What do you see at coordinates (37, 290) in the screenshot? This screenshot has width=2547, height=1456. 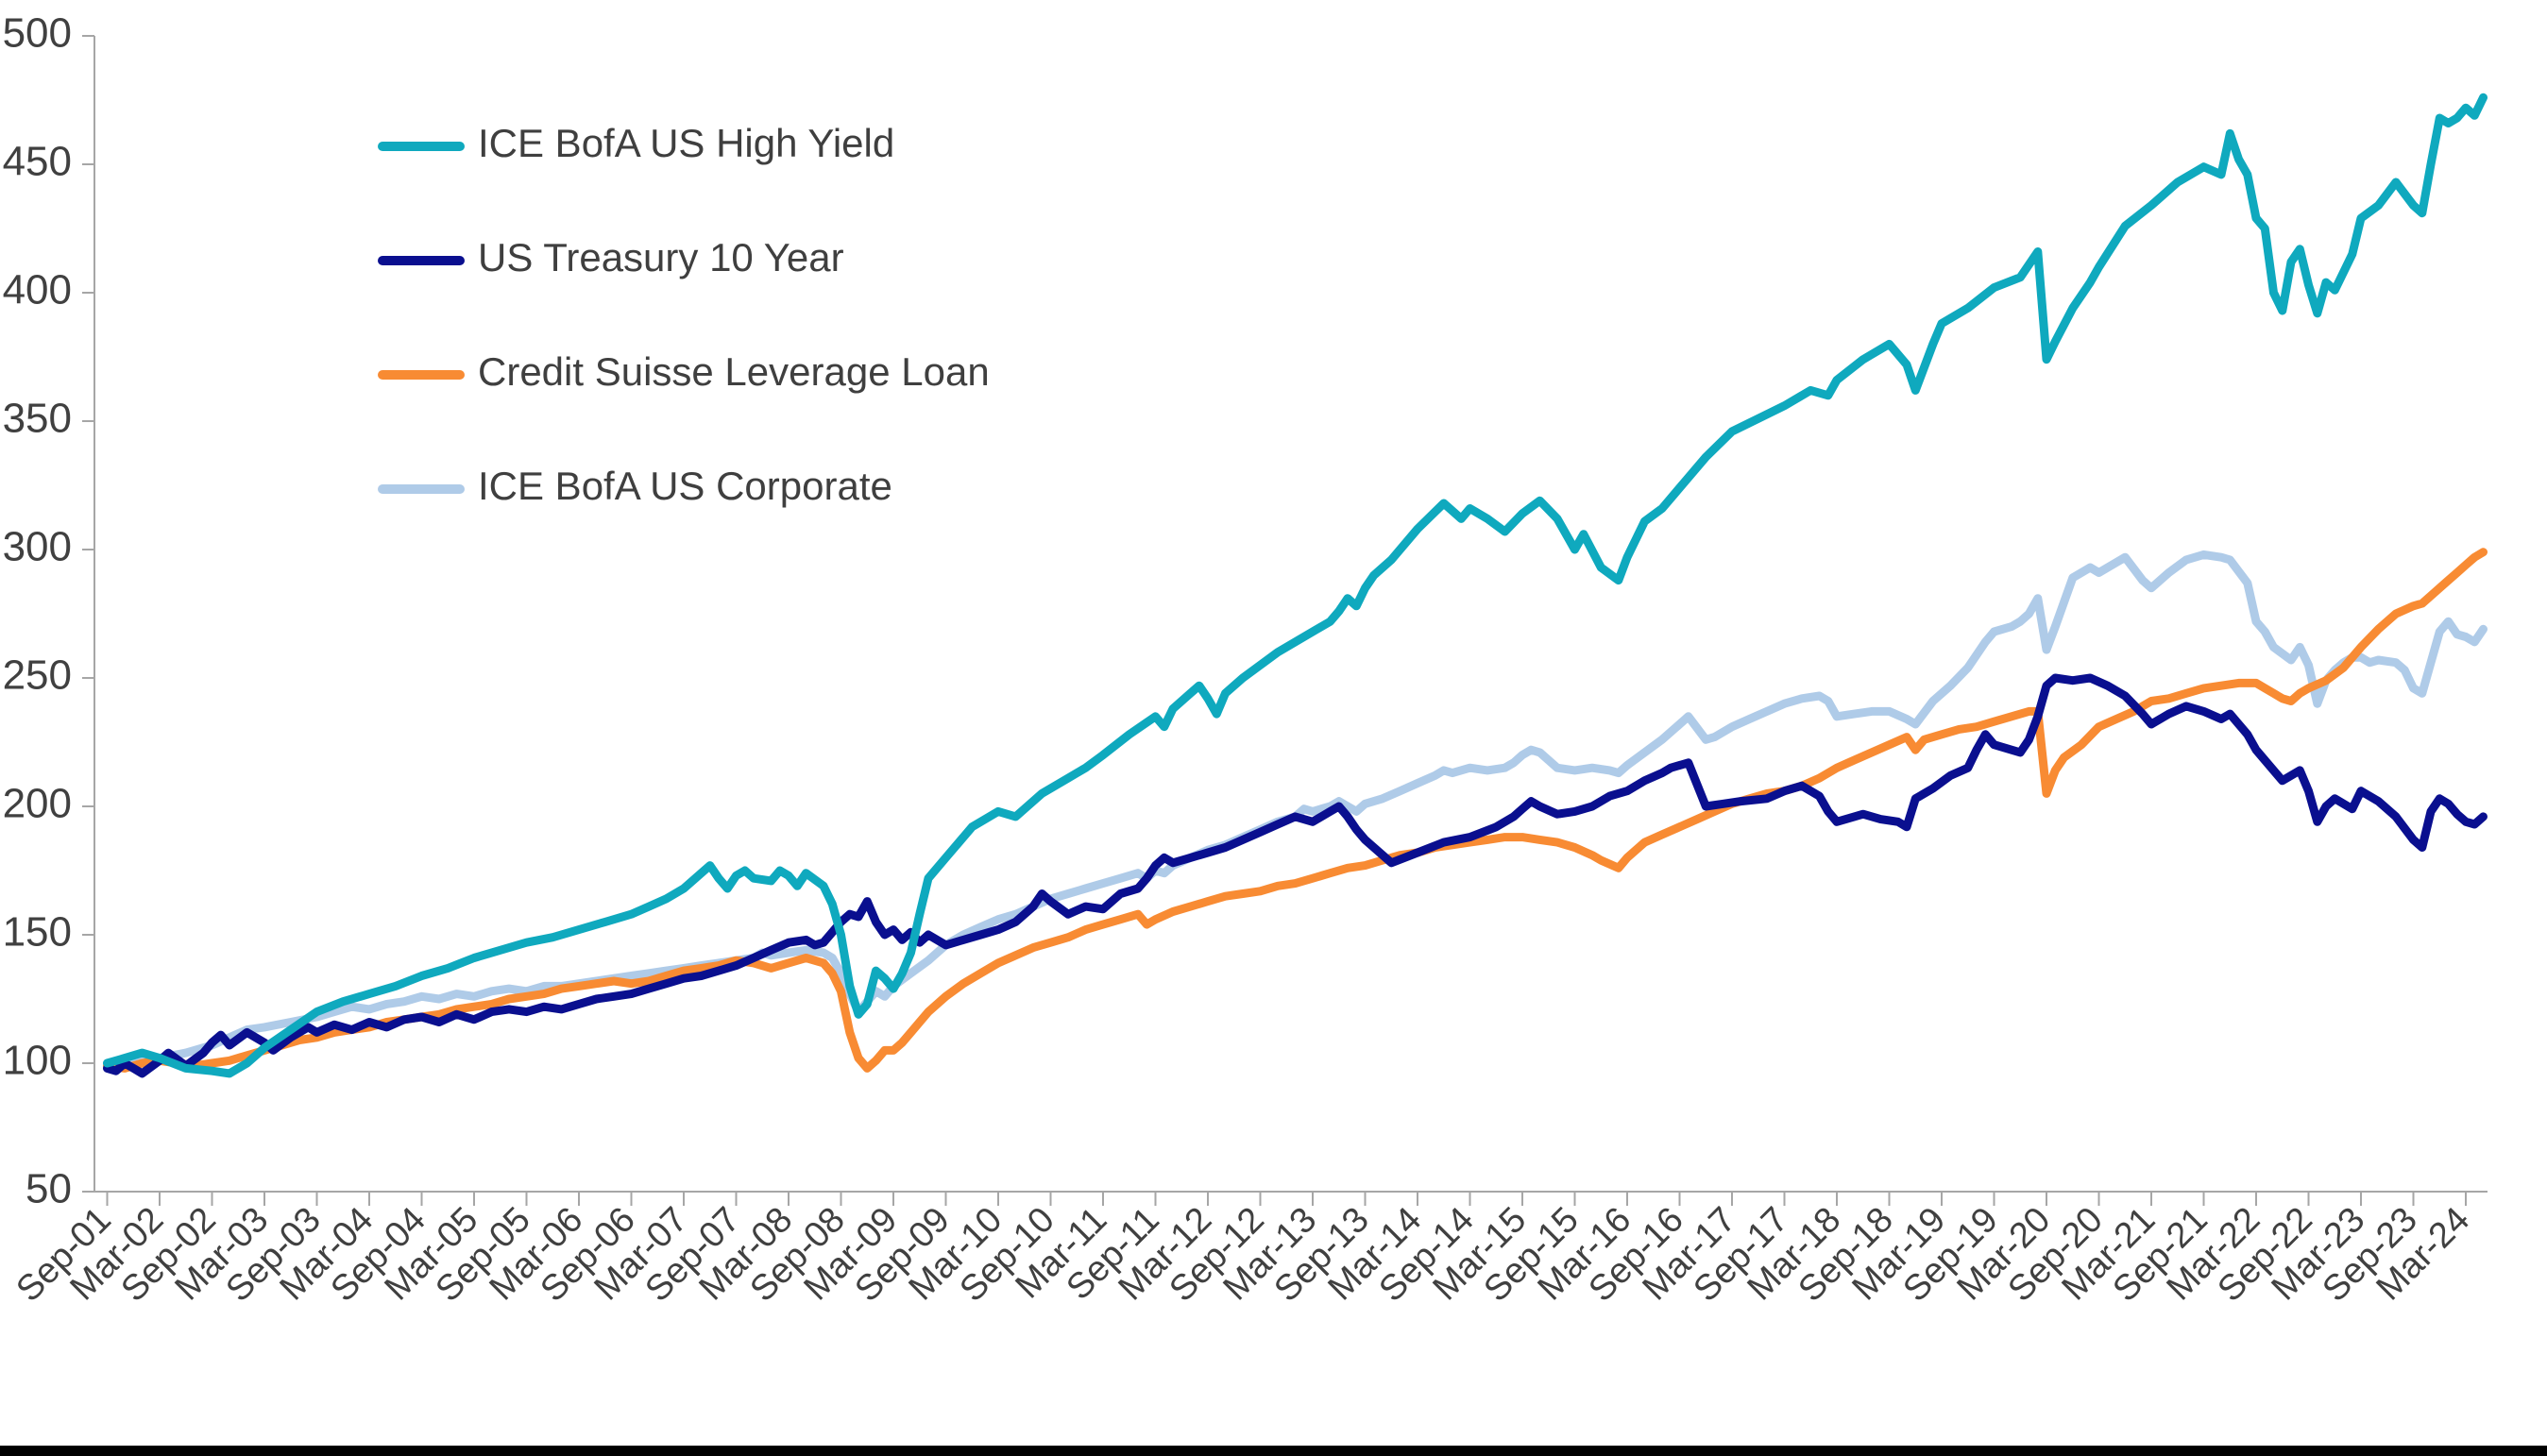 I see `y-axis-label: 400` at bounding box center [37, 290].